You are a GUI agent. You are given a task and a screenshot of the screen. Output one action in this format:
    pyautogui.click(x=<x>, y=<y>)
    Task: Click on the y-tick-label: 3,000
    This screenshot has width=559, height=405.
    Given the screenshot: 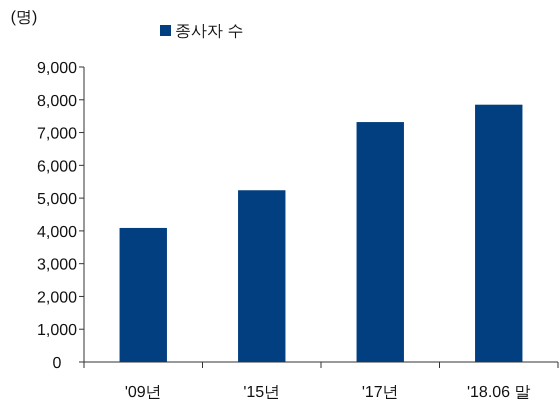 What is the action you would take?
    pyautogui.click(x=57, y=265)
    